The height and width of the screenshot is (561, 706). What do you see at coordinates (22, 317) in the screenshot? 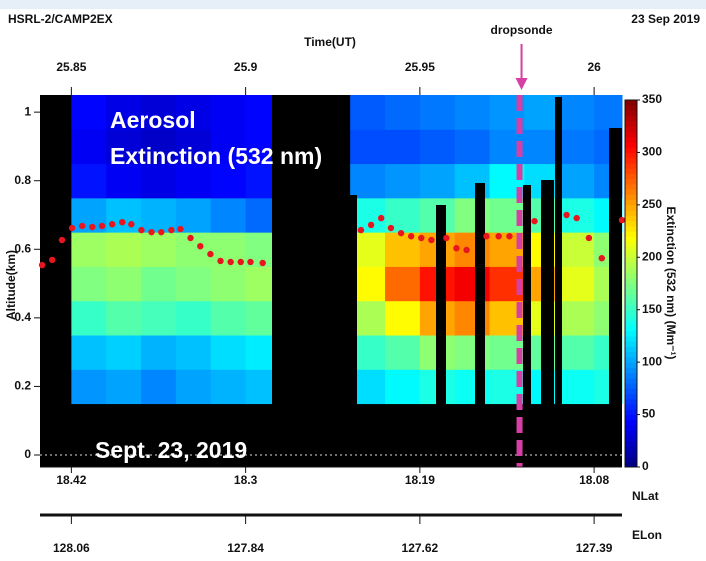
I see `y-tick-label: 0.4` at bounding box center [22, 317].